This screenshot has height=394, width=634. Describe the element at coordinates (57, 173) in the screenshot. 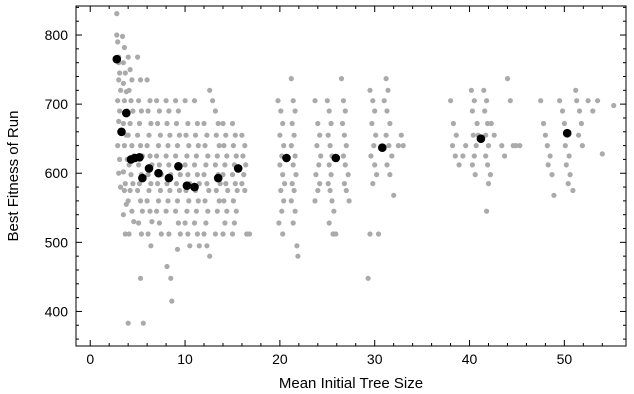

I see `y-tick-label: 600` at that location.